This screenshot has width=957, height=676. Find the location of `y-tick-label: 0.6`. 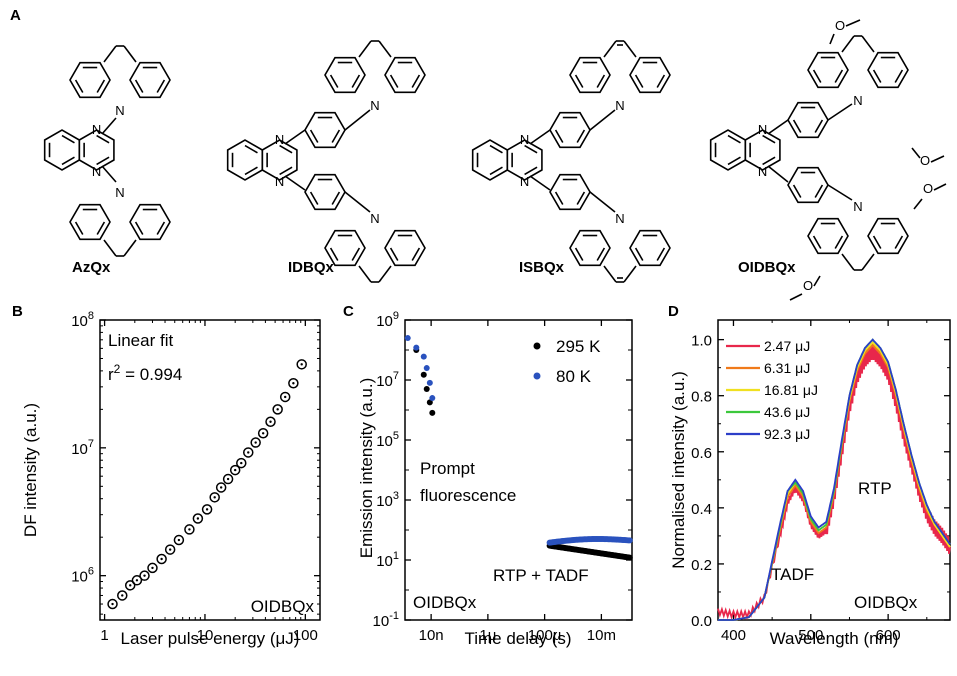

y-tick-label: 0.6 is located at coordinates (701, 453).